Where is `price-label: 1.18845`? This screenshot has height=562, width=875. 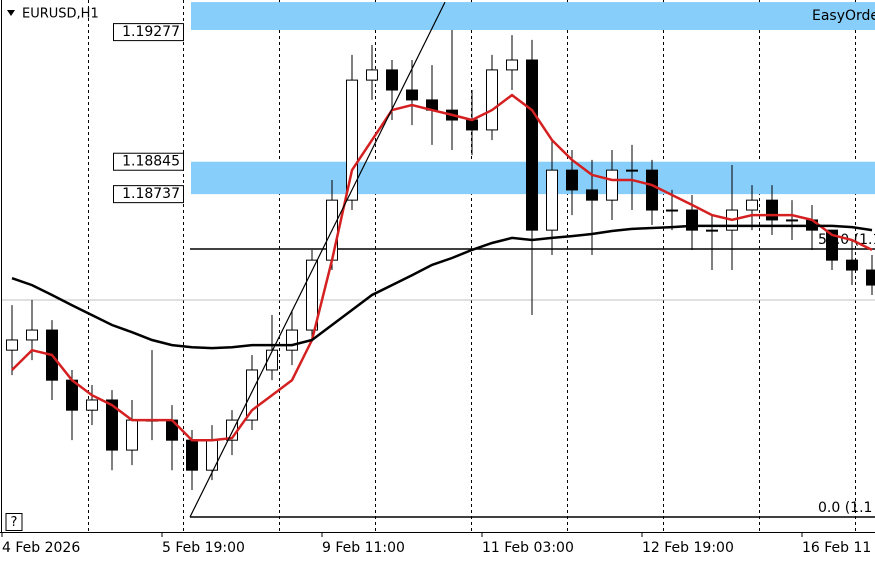
price-label: 1.18845 is located at coordinates (151, 162).